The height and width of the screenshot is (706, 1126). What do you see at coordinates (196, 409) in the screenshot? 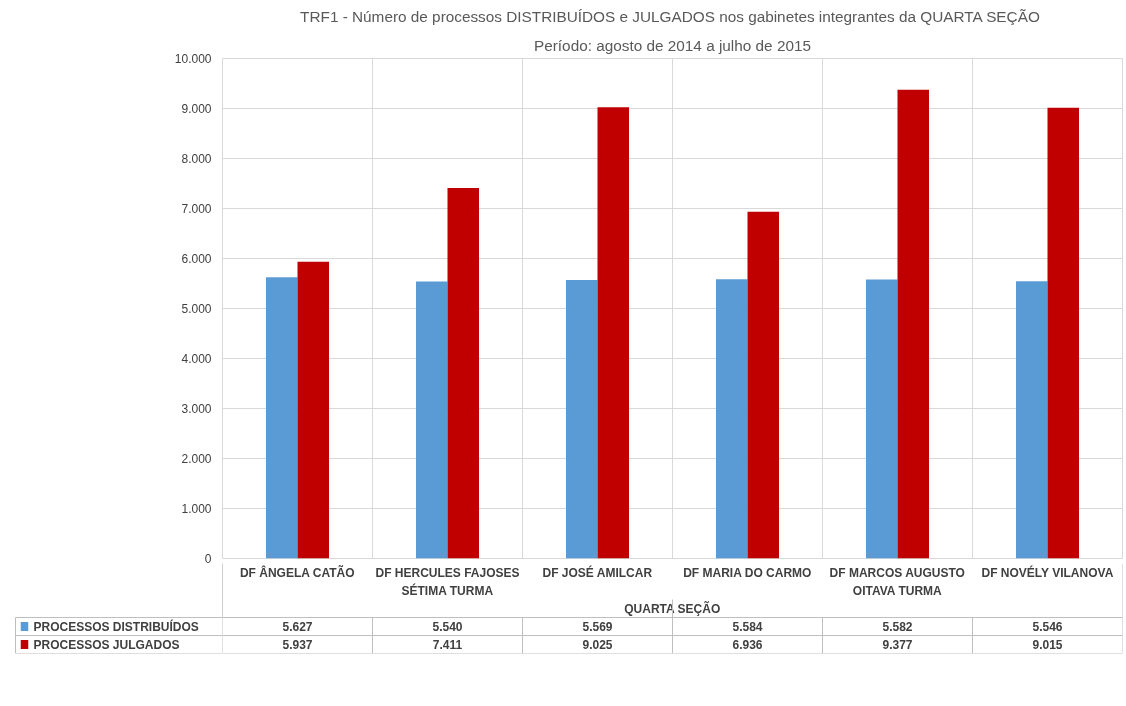
I see `y-tick-label: 3.000` at bounding box center [196, 409].